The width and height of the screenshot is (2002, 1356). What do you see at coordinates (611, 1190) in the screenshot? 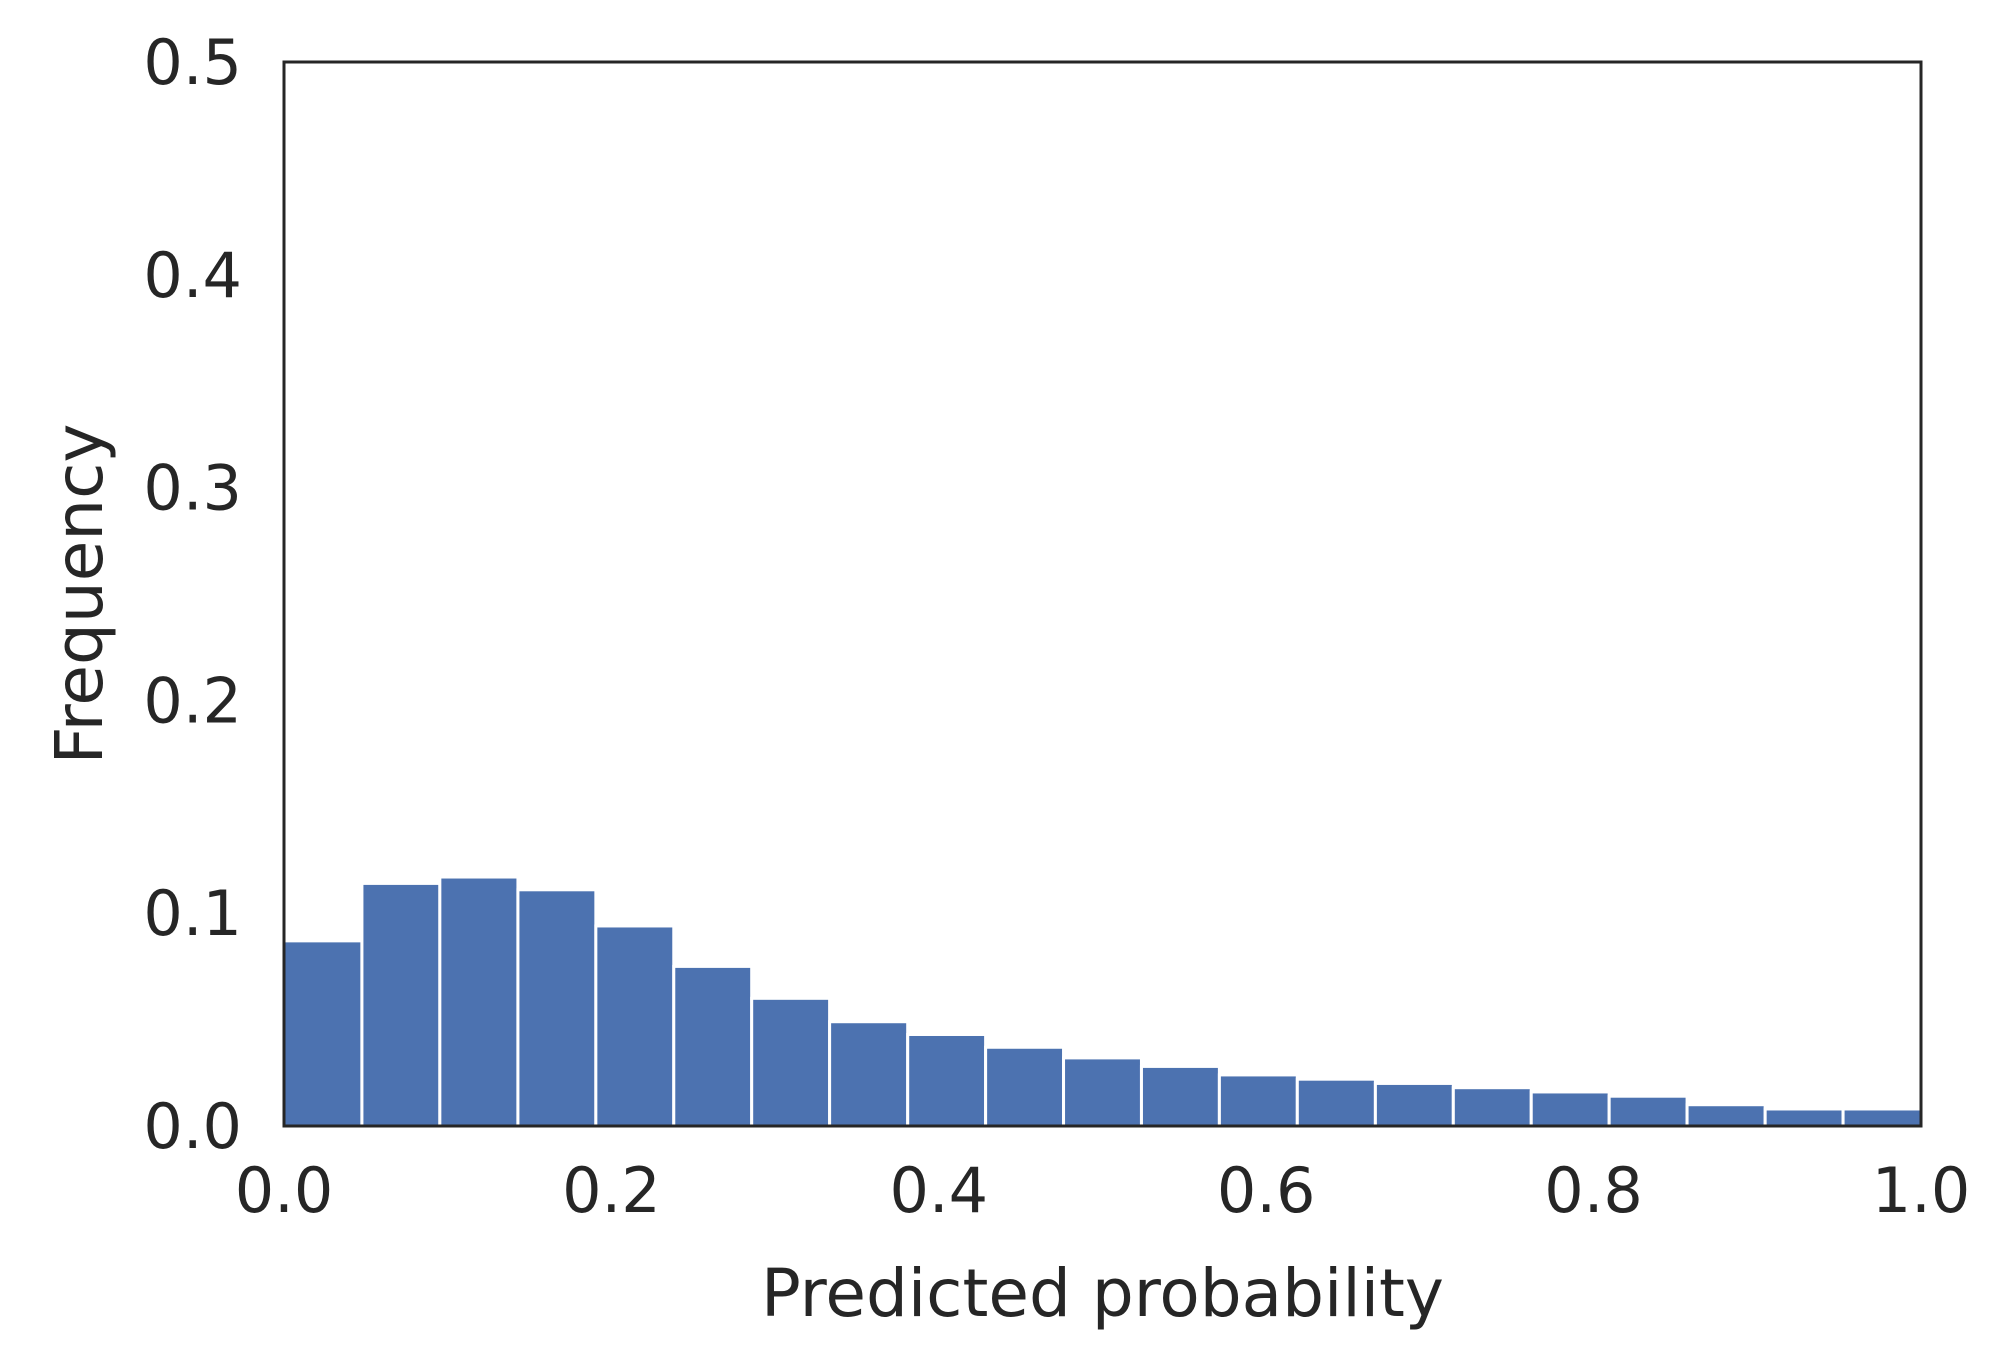
I see `x-tick-label: 0.2` at bounding box center [611, 1190].